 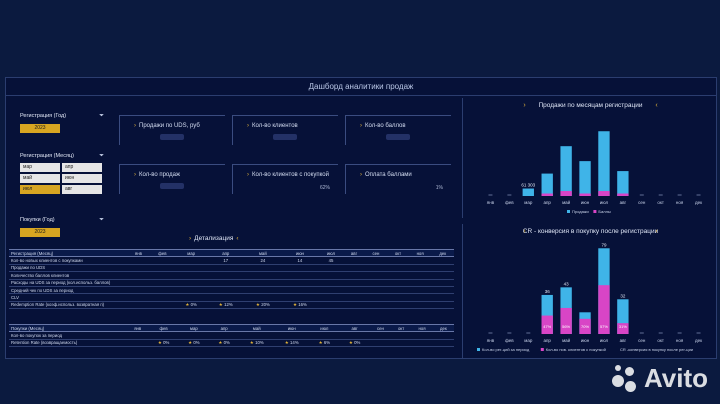 I want to click on table-cell: ★ 6%, so click(x=324, y=343).